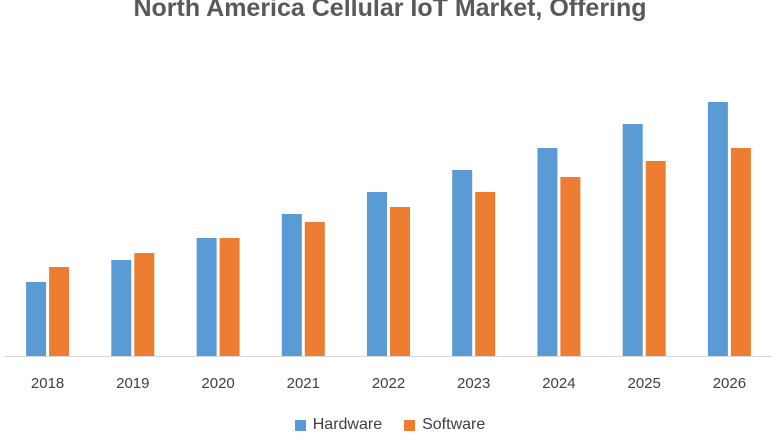 This screenshot has width=780, height=440. What do you see at coordinates (377, 274) in the screenshot?
I see `bar-hardware-2022` at bounding box center [377, 274].